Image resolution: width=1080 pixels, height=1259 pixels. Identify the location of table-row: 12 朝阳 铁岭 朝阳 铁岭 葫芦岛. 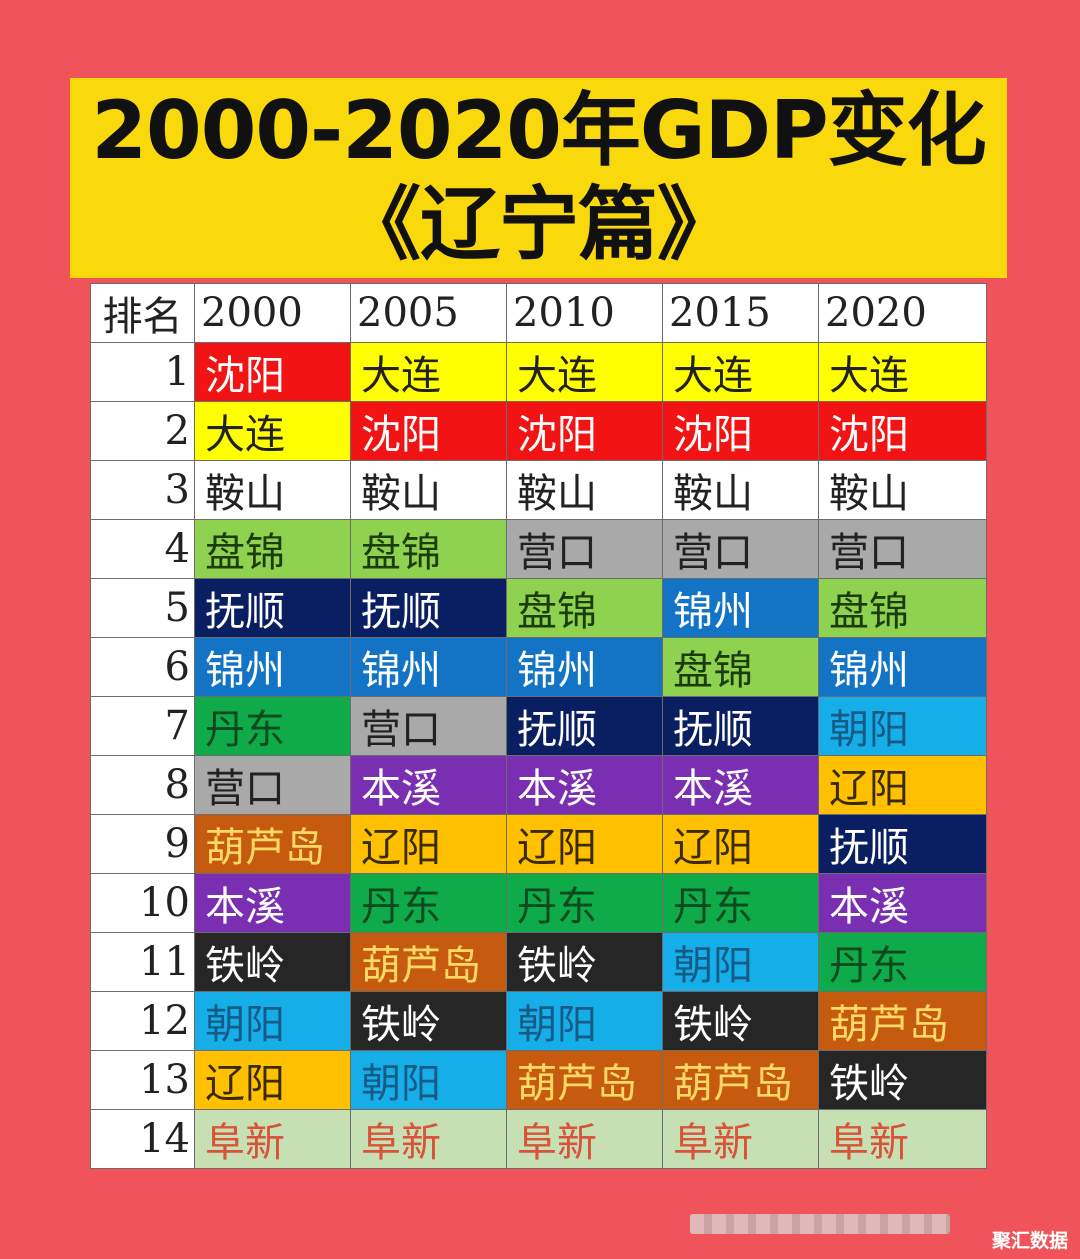
(538, 1021).